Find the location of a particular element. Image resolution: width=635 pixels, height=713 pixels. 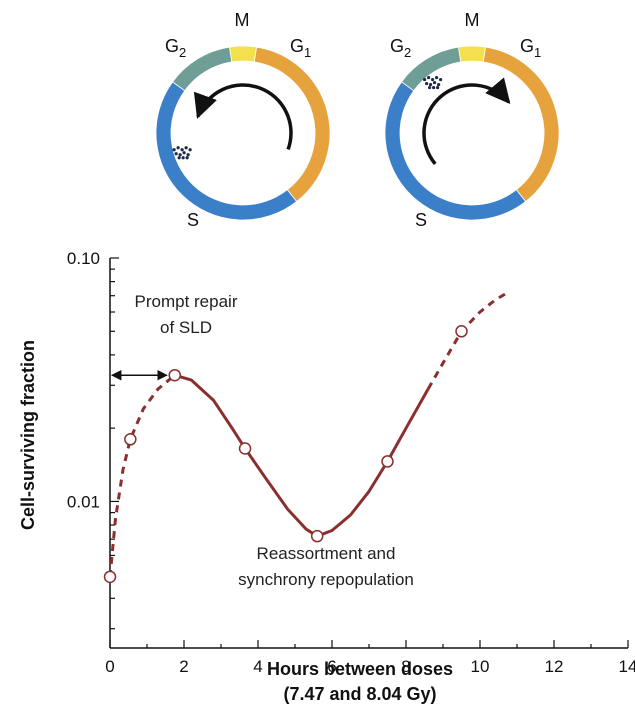

curve-dashed-start is located at coordinates (142, 476).